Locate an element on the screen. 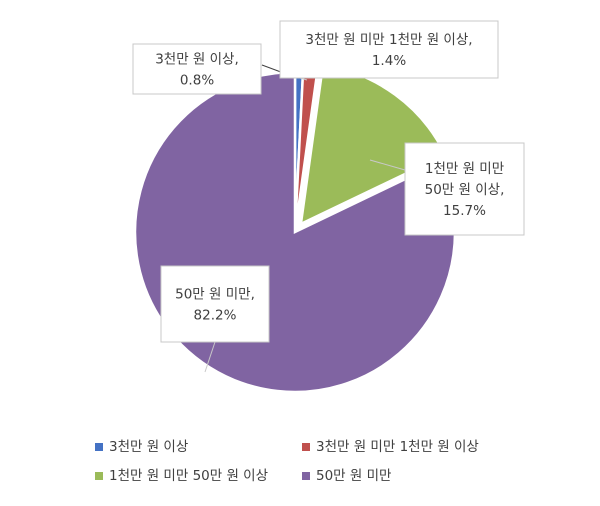 The image size is (600, 506). legend-item-0: 3천만 원 이상 is located at coordinates (141, 447).